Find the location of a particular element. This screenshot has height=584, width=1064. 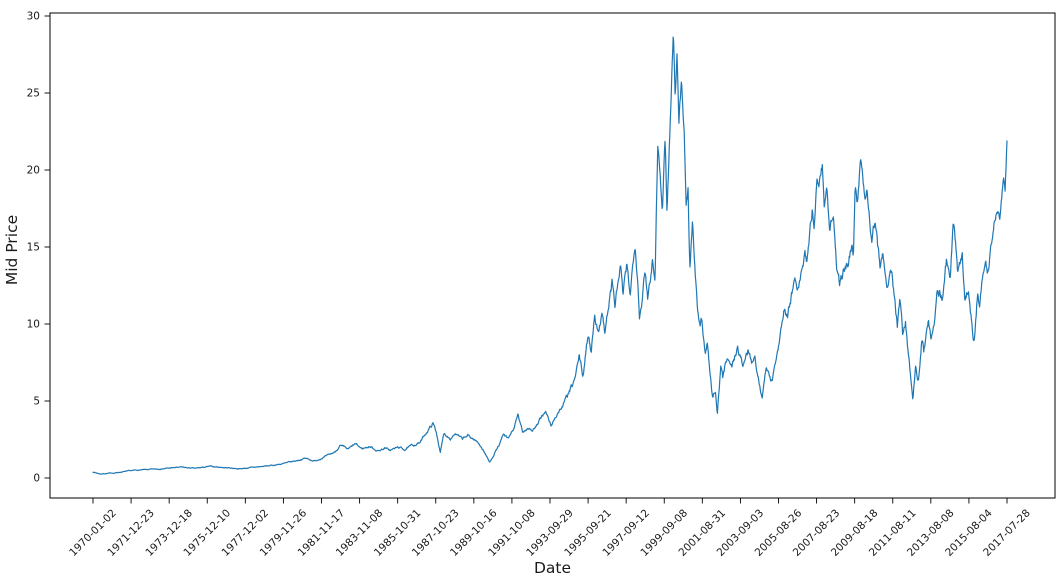

y-axis-label: Mid Price is located at coordinates (12, 250).